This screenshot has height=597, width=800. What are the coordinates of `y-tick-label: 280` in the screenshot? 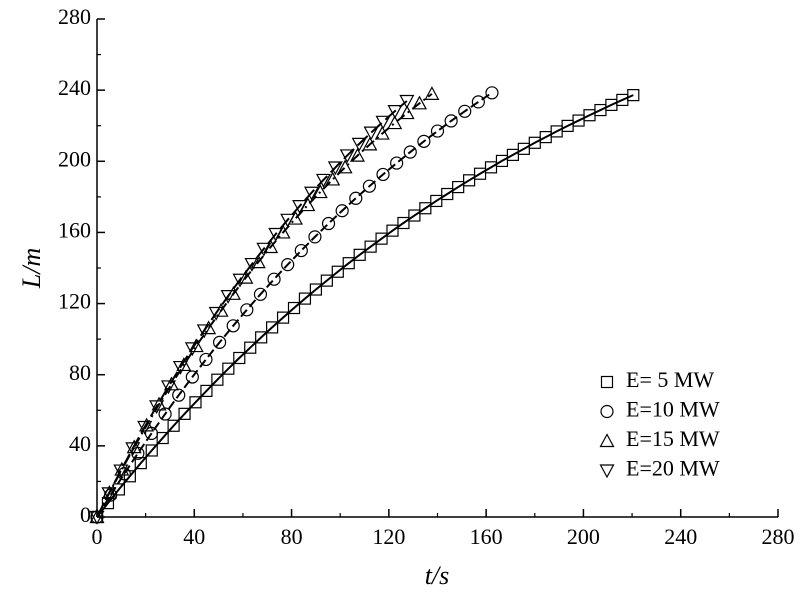 It's located at (74, 16).